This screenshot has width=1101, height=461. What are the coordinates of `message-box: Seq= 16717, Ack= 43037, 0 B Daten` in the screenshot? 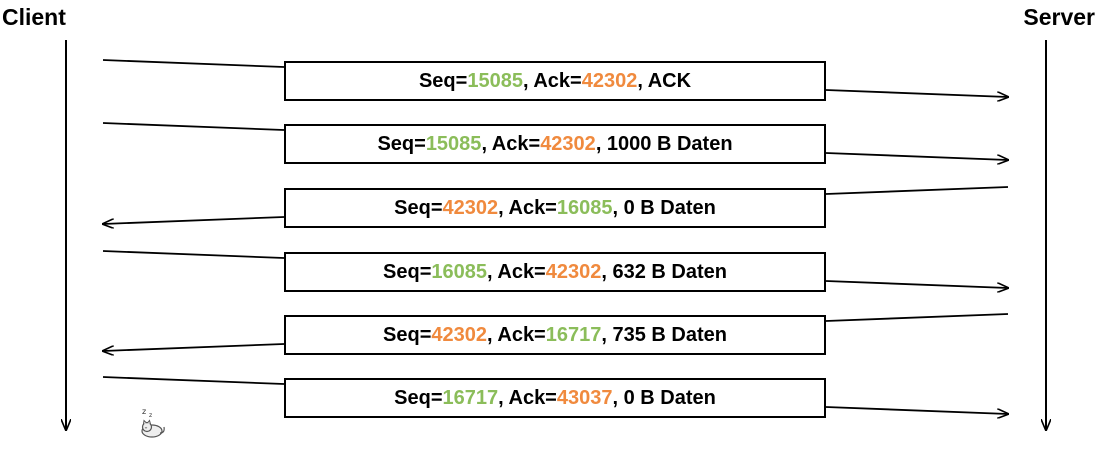 It's located at (555, 398).